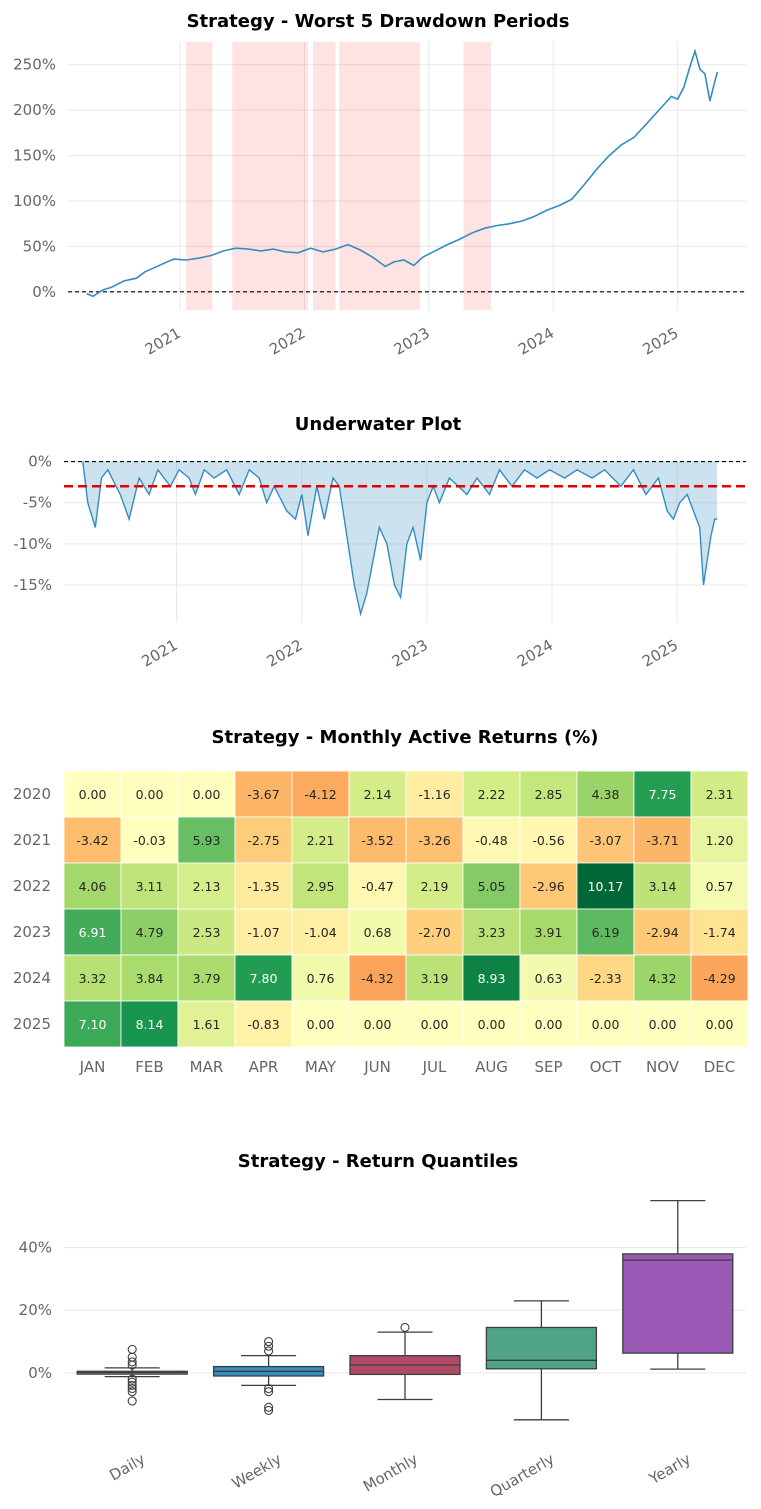 This screenshot has width=761, height=1509. Describe the element at coordinates (434, 794) in the screenshot. I see `heatmap-cell-value: -1.16` at that location.